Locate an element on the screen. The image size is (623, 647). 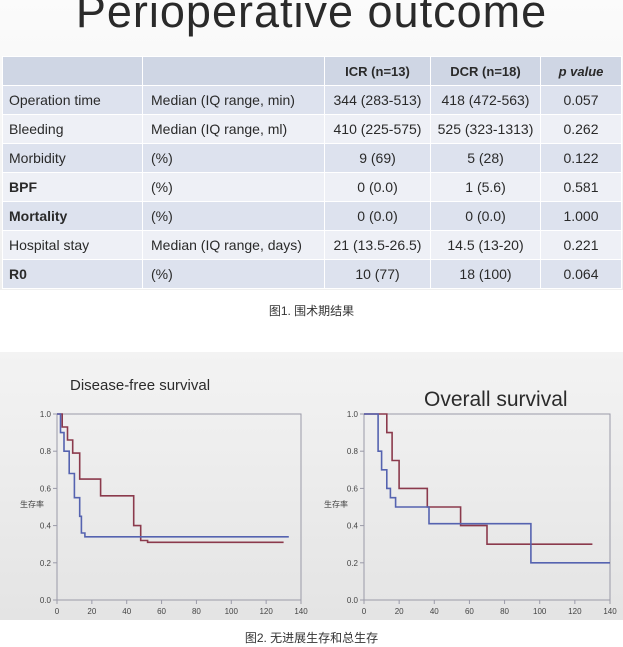
table-header-row: ICR (n=13) DCR (n=18) p value is located at coordinates (312, 71).